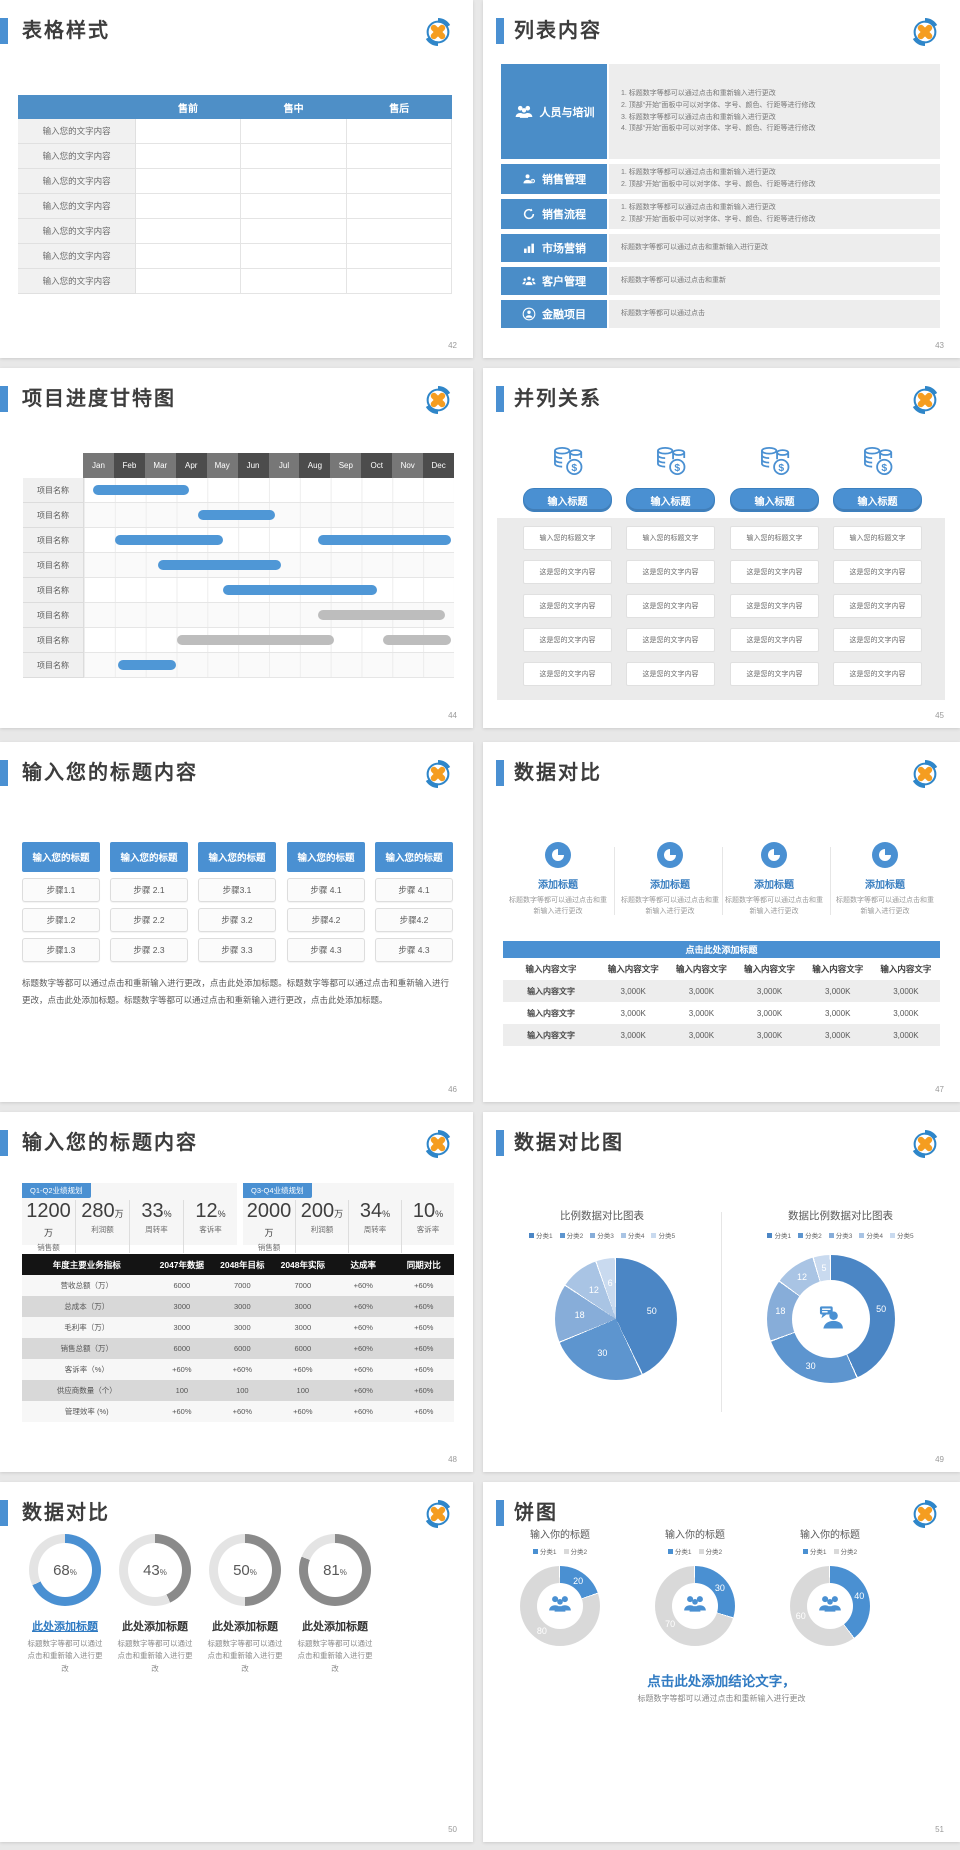  Describe the element at coordinates (315, 465) in the screenshot. I see `month-cell: Aug` at that location.